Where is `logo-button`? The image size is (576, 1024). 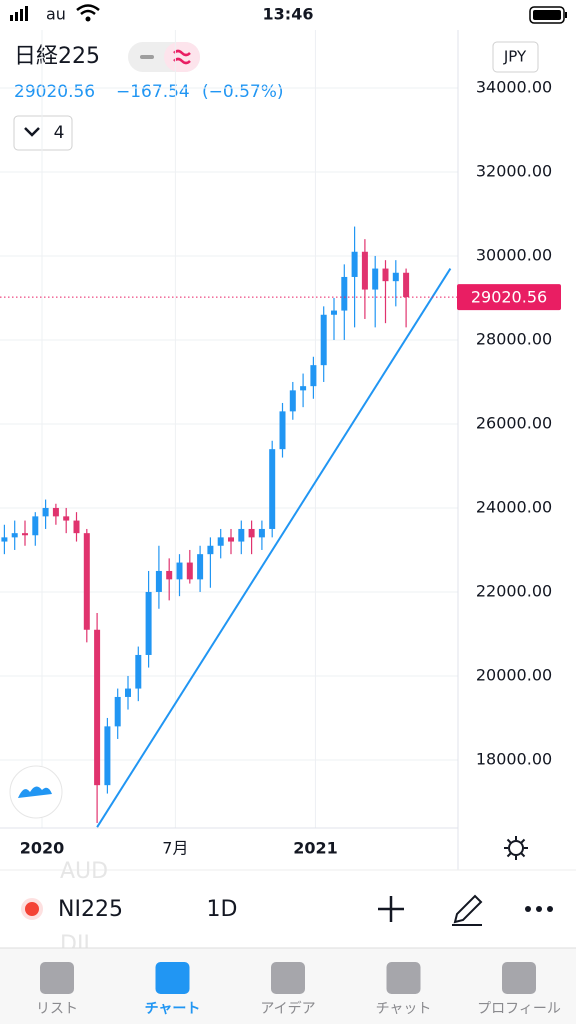
logo-button is located at coordinates (36, 792).